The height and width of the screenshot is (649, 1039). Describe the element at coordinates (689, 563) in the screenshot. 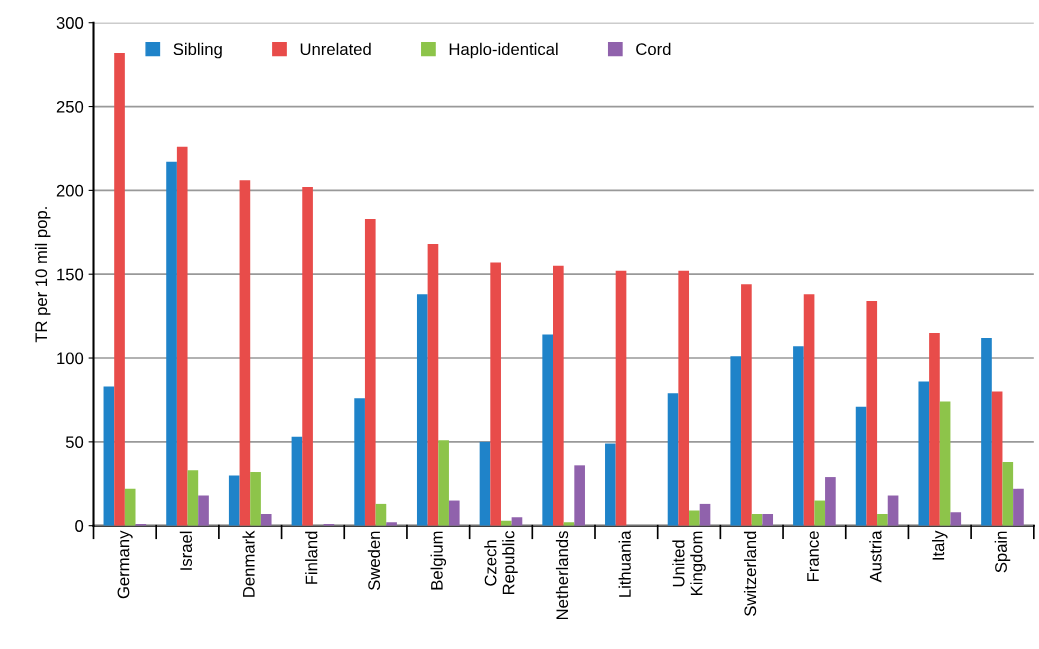

I see `x-tick-label: United Kingdom` at that location.